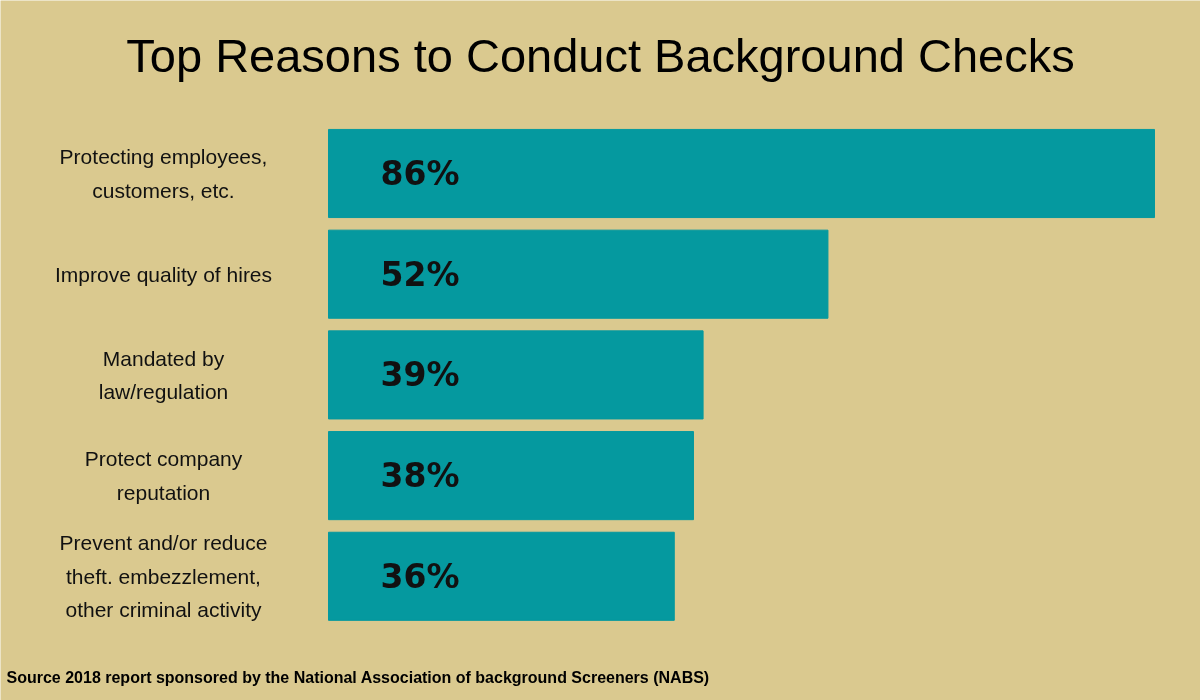  What do you see at coordinates (358, 677) in the screenshot?
I see `source-note: Source 2018 report sponsored by the National Association of background Screeners (NABS)` at bounding box center [358, 677].